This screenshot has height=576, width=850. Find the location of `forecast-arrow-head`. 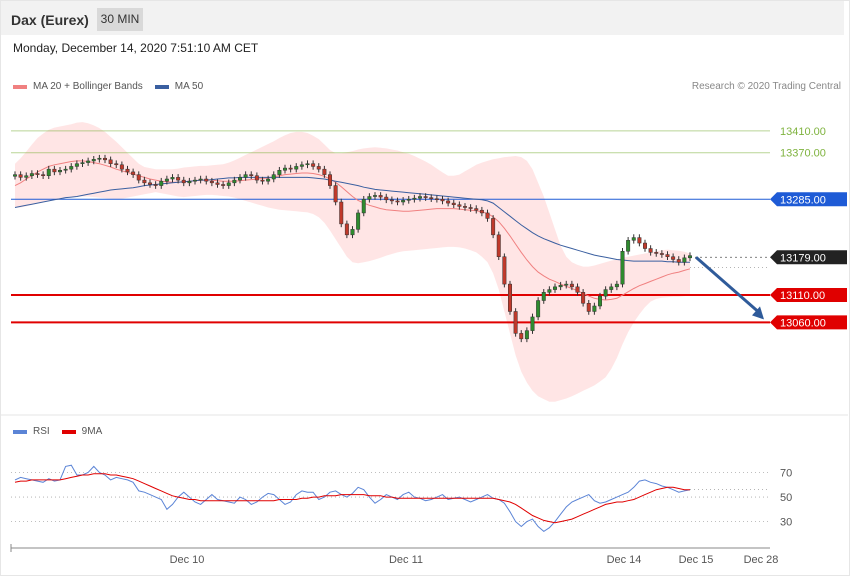

forecast-arrow-head is located at coordinates (758, 313).